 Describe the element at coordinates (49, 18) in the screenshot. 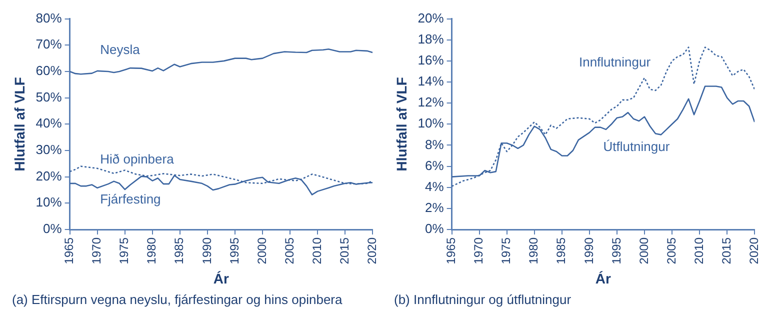

I see `y-tick-label: 80%` at that location.